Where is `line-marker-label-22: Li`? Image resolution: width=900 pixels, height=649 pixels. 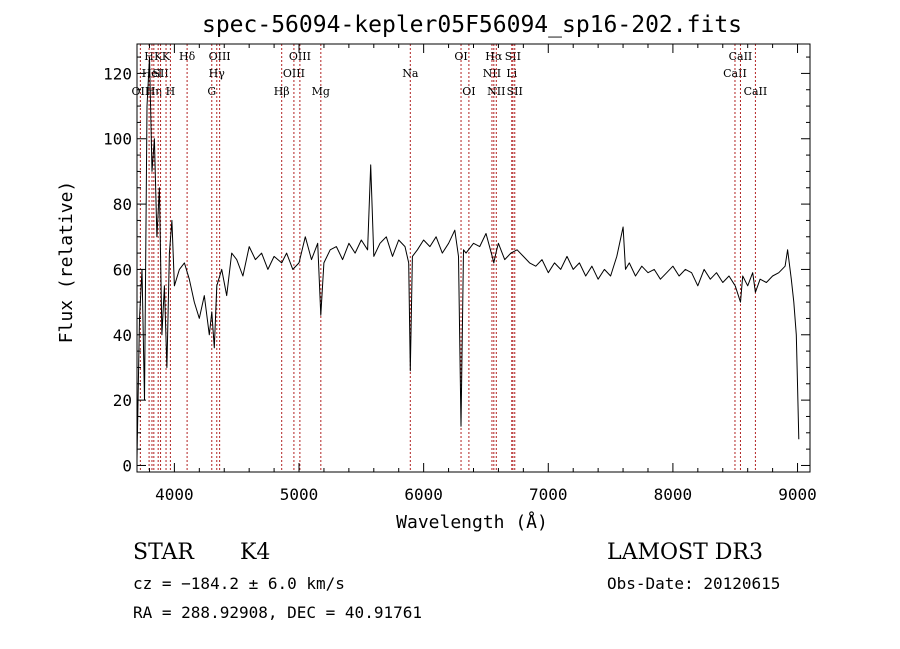
line-marker-label-22: Li is located at coordinates (511, 73).